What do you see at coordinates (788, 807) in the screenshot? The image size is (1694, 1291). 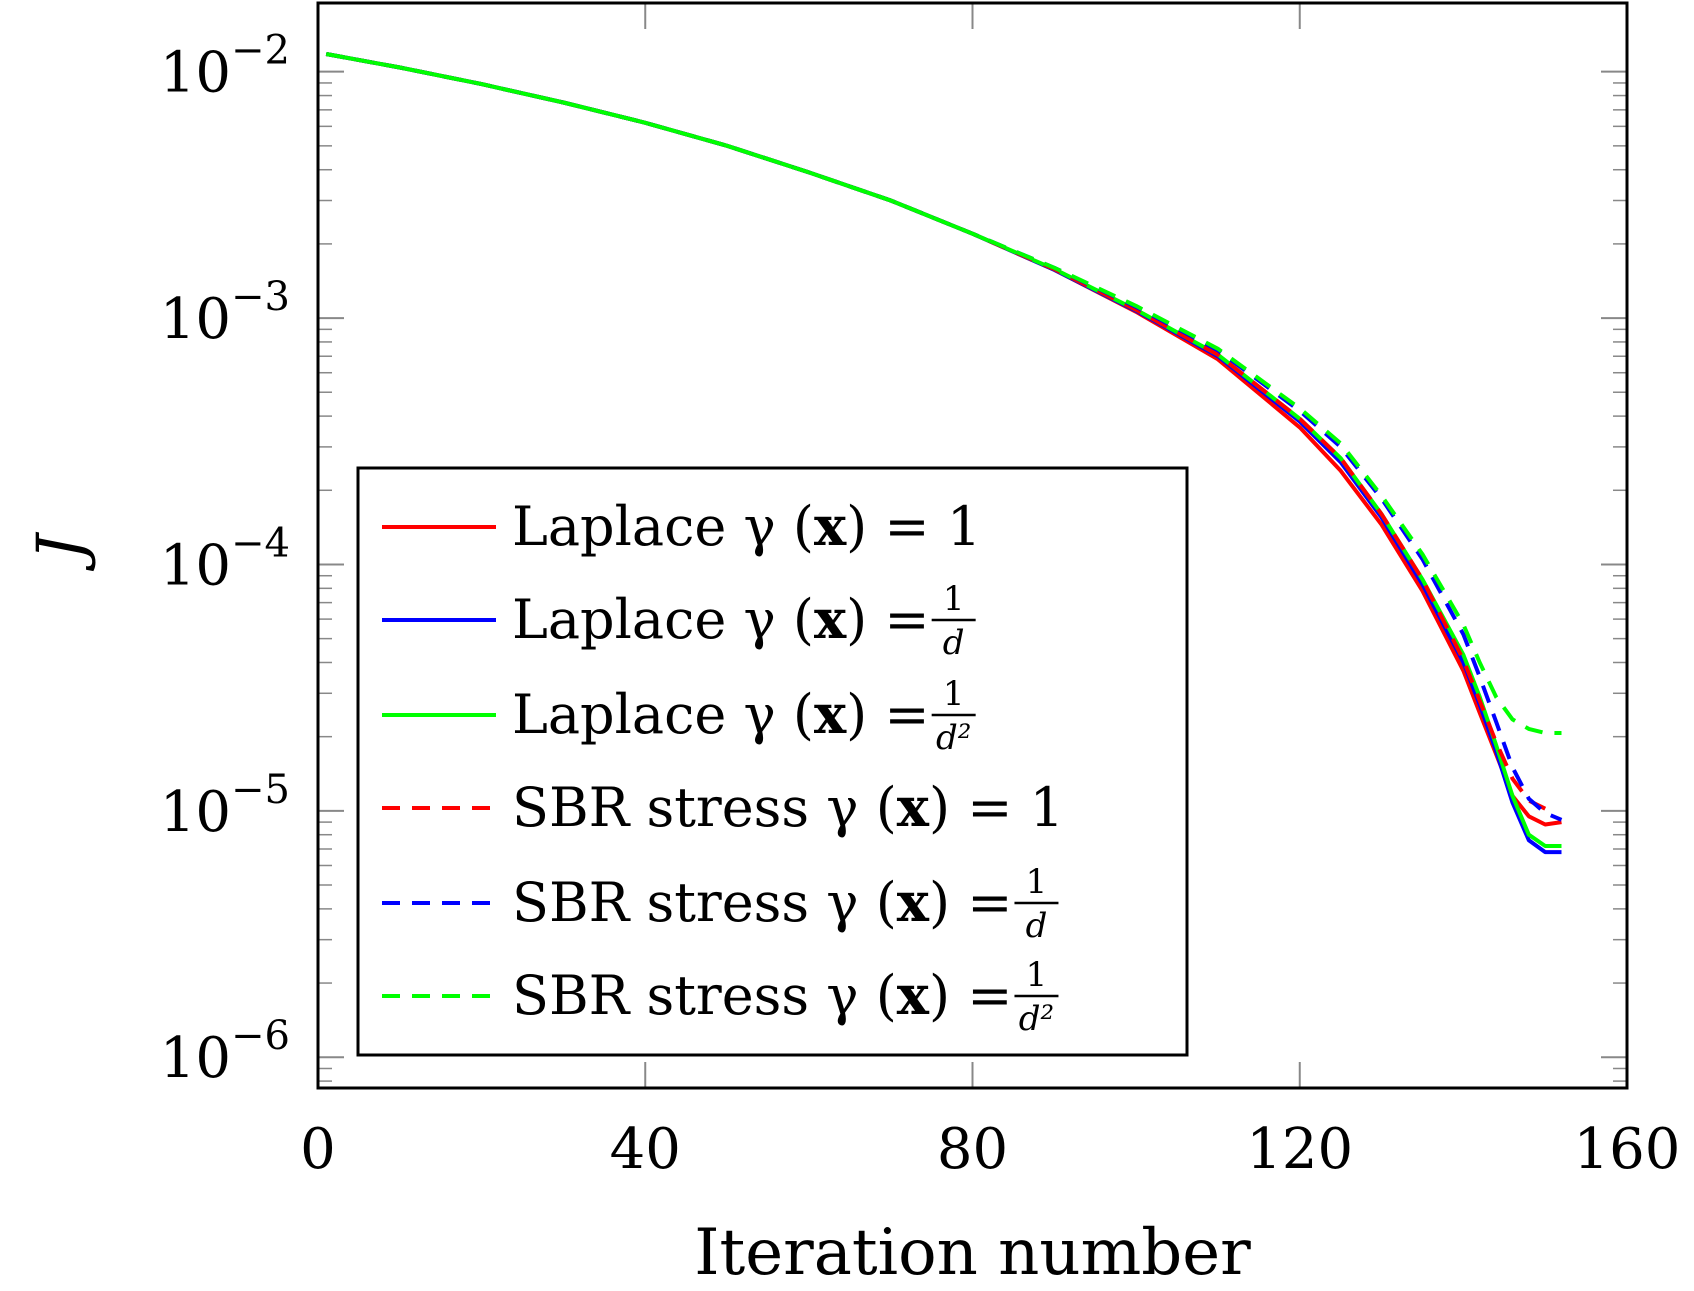 I see `legend-label: SBR stress γ (x) = 1` at bounding box center [788, 807].